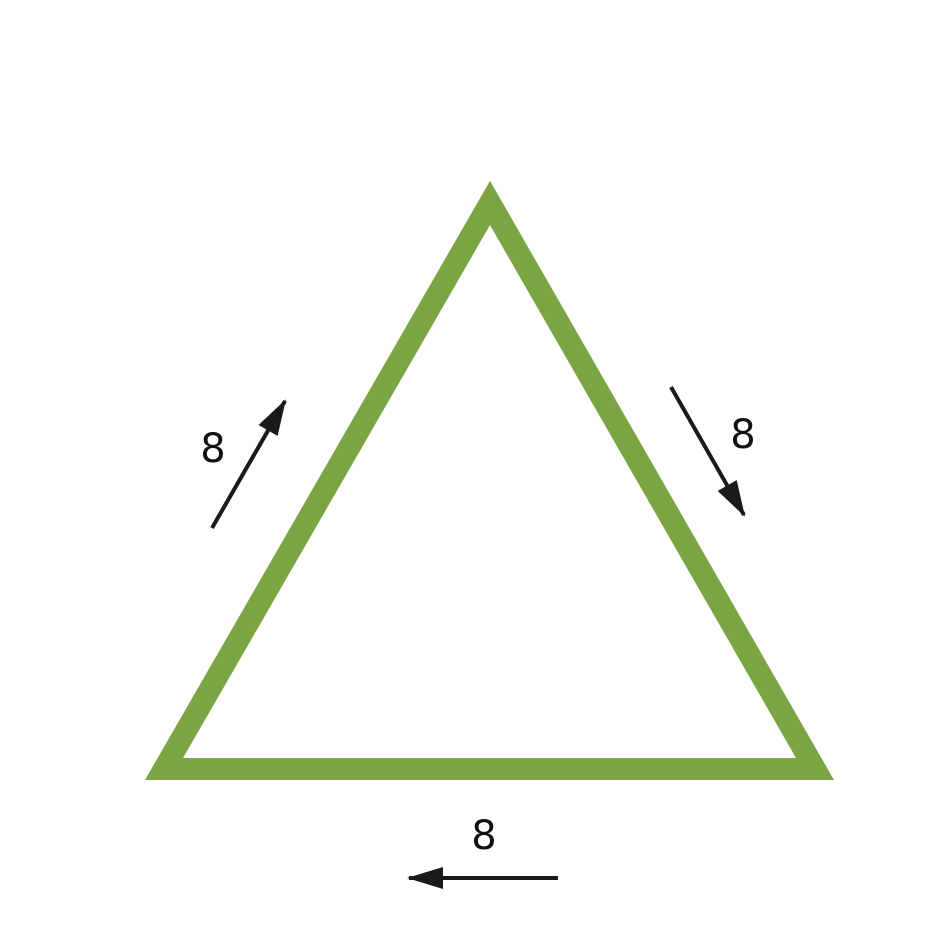 The height and width of the screenshot is (945, 946). Describe the element at coordinates (742, 435) in the screenshot. I see `right-side-label: 8` at that location.